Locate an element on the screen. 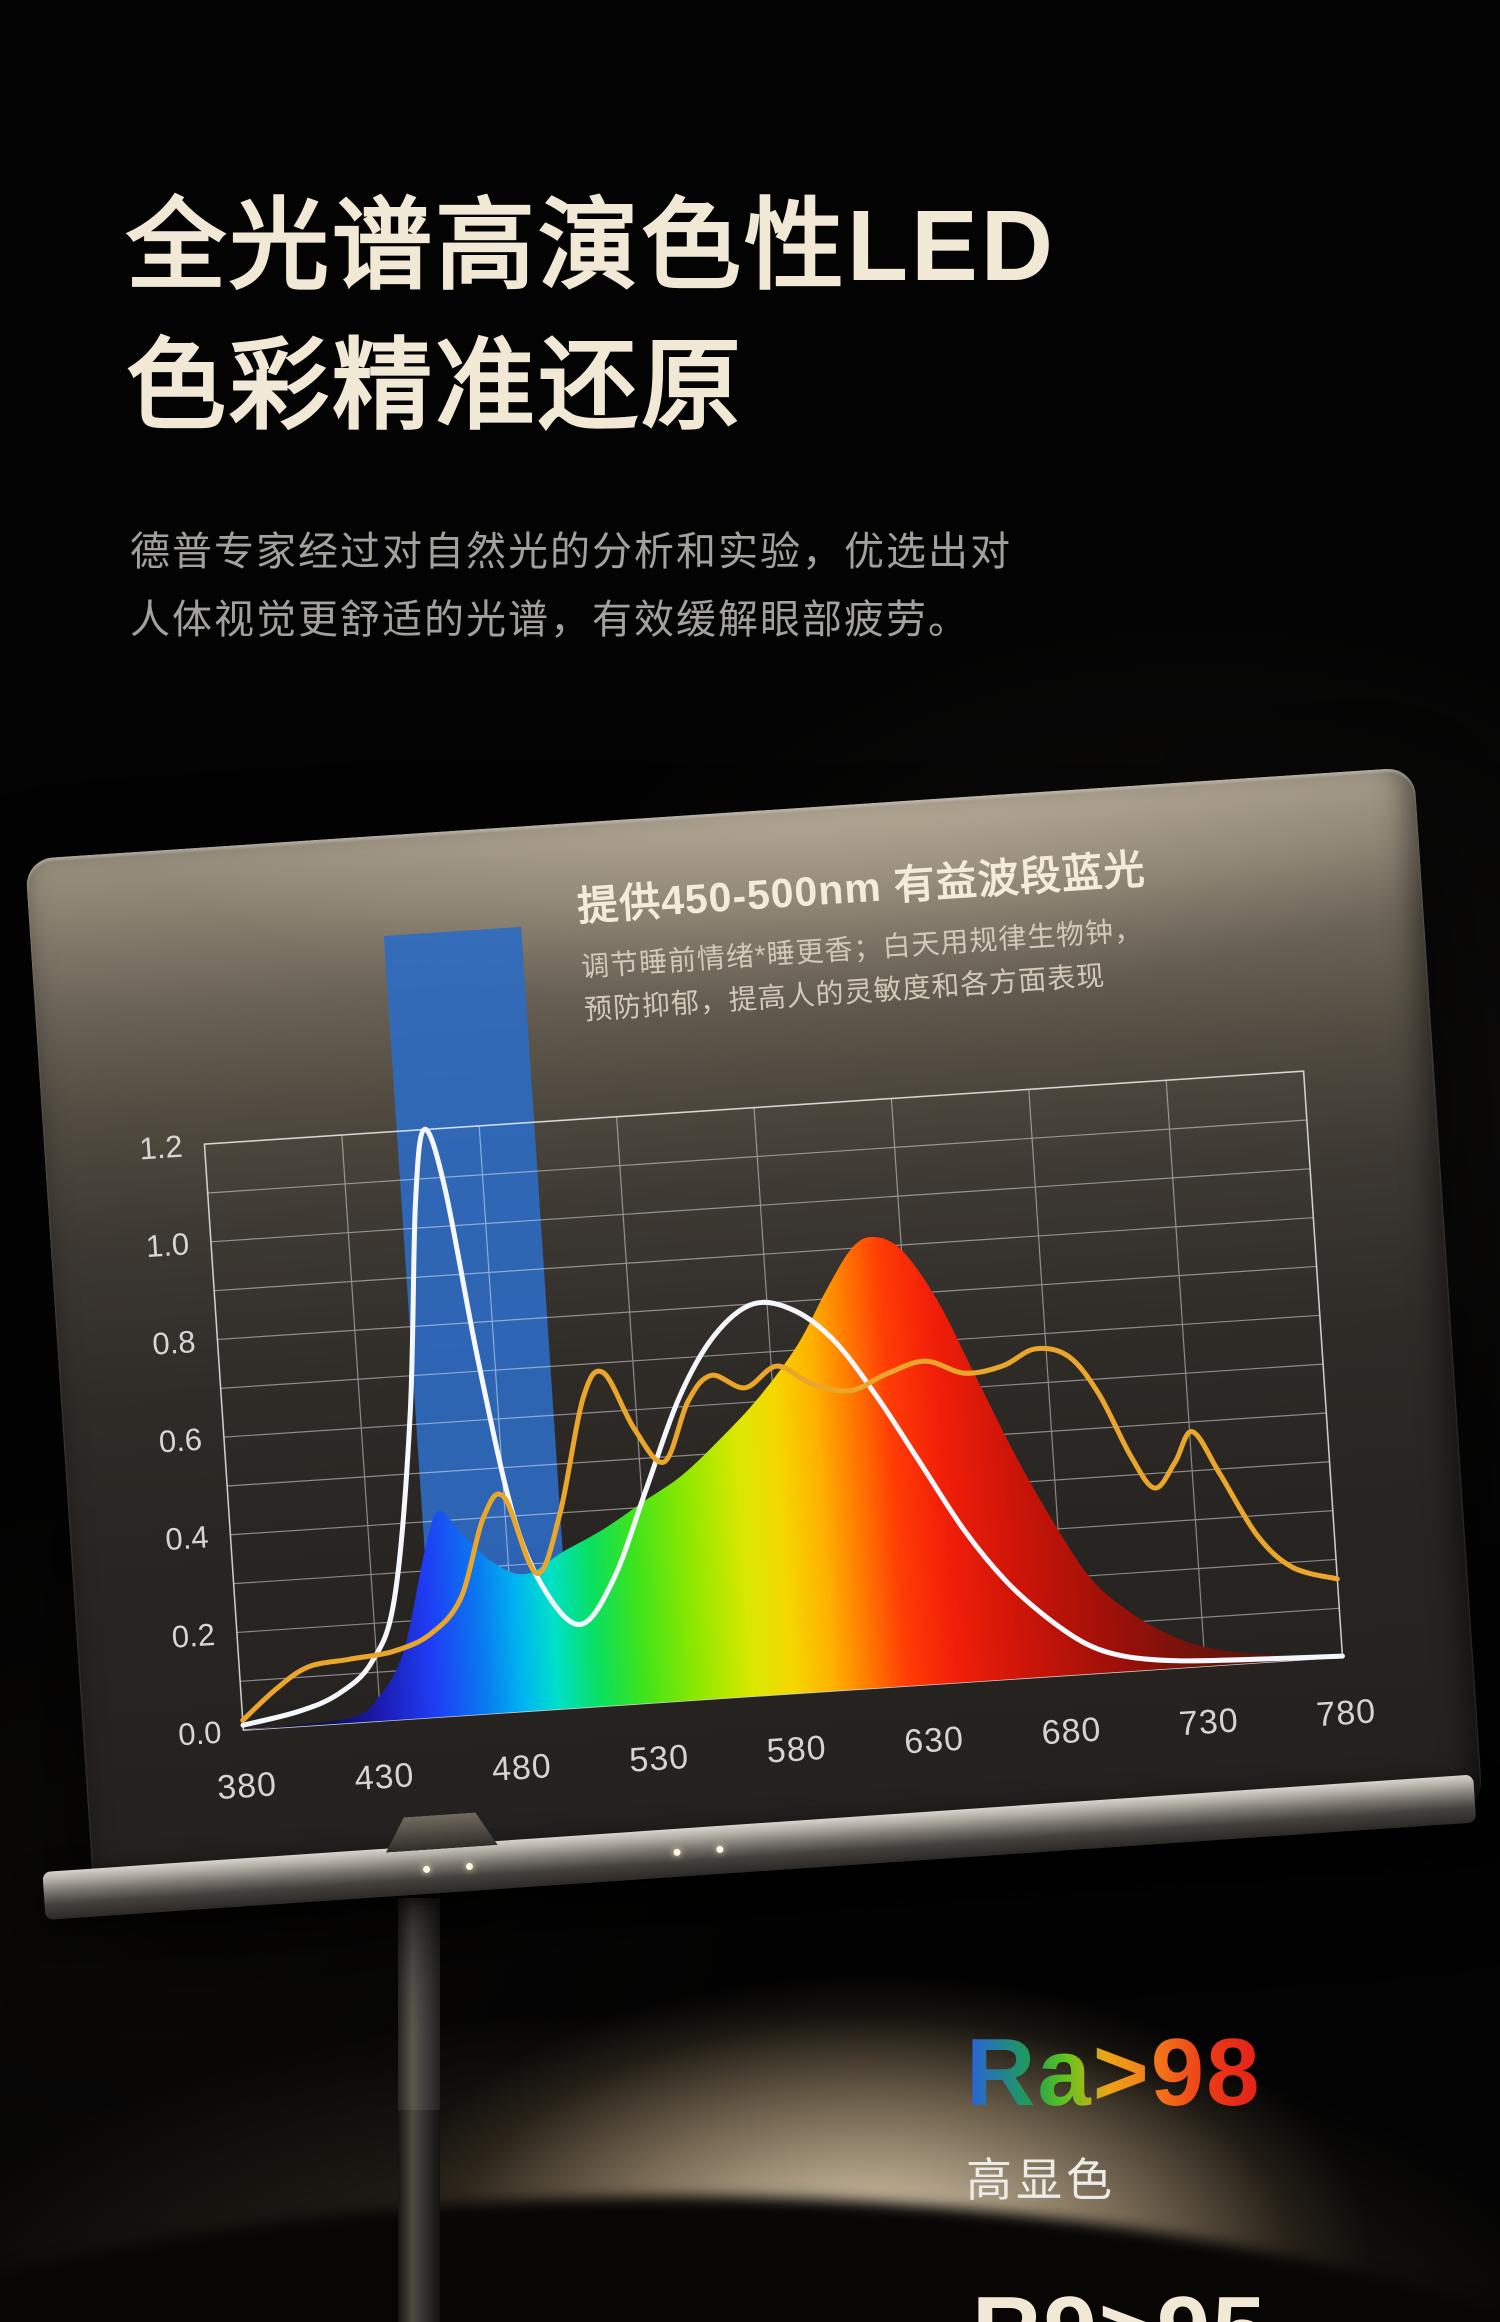 Image resolution: width=1500 pixels, height=2322 pixels. svg-text: 0.0 is located at coordinates (199, 1734).